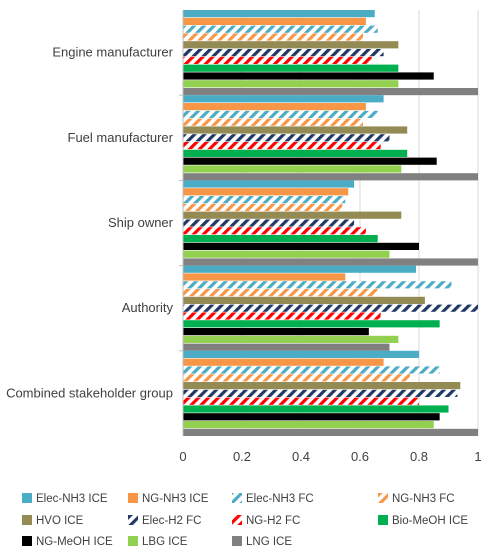  I want to click on legend-item-ng-nh3-ice: NG-NH3 ICE, so click(168, 499).